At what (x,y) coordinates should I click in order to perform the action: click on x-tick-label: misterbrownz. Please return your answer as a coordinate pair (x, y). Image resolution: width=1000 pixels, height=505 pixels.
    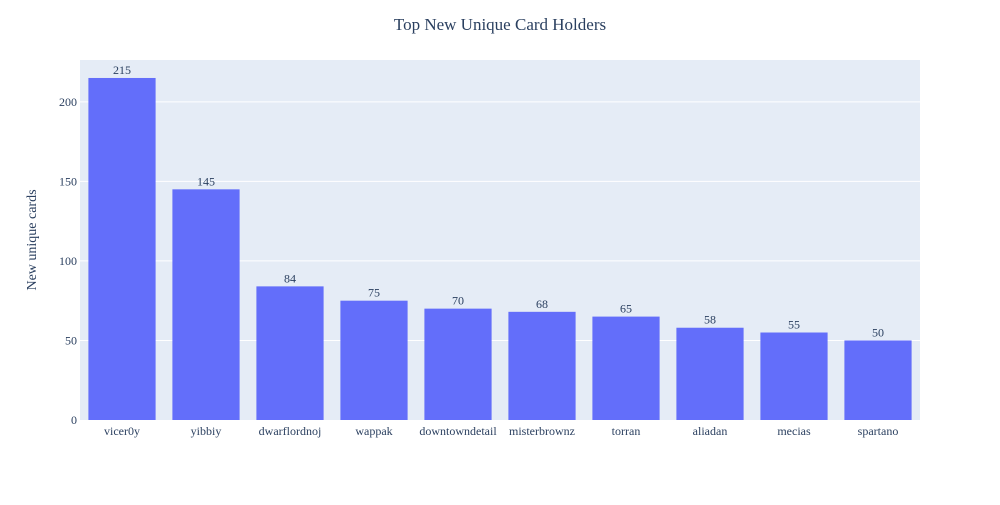
    Looking at the image, I should click on (542, 431).